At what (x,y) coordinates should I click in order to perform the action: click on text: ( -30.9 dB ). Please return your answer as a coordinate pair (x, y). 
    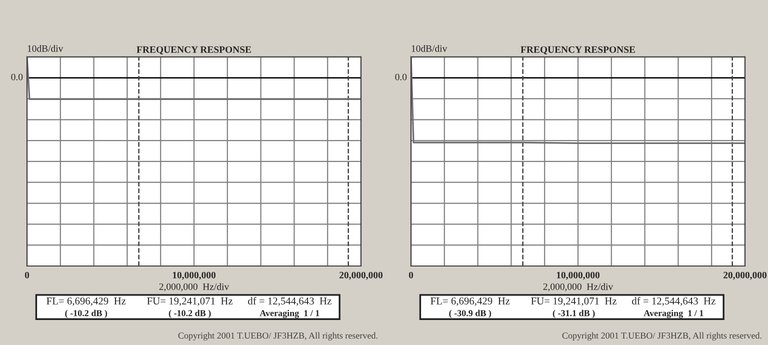
    Looking at the image, I should click on (470, 314).